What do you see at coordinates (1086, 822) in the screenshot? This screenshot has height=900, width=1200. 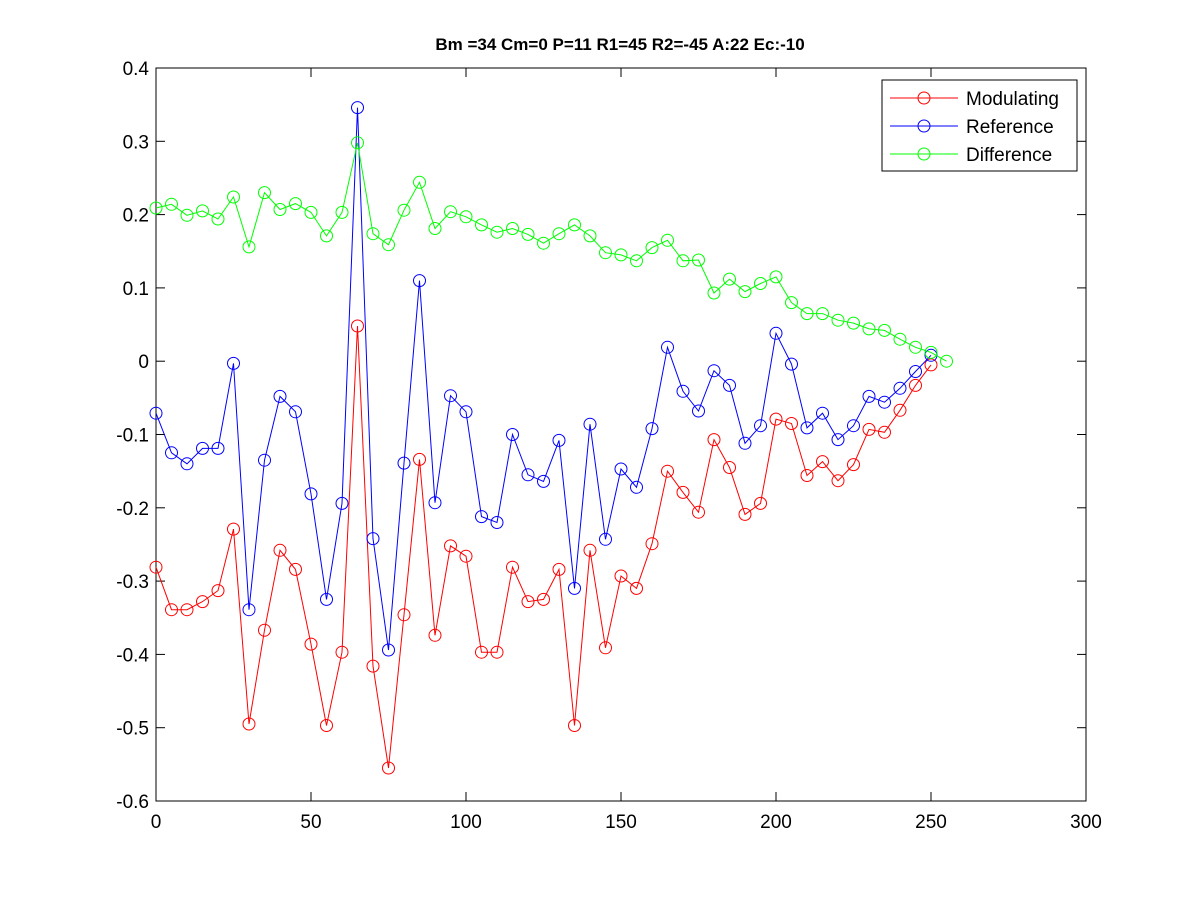 I see `x-tick-label: 300` at bounding box center [1086, 822].